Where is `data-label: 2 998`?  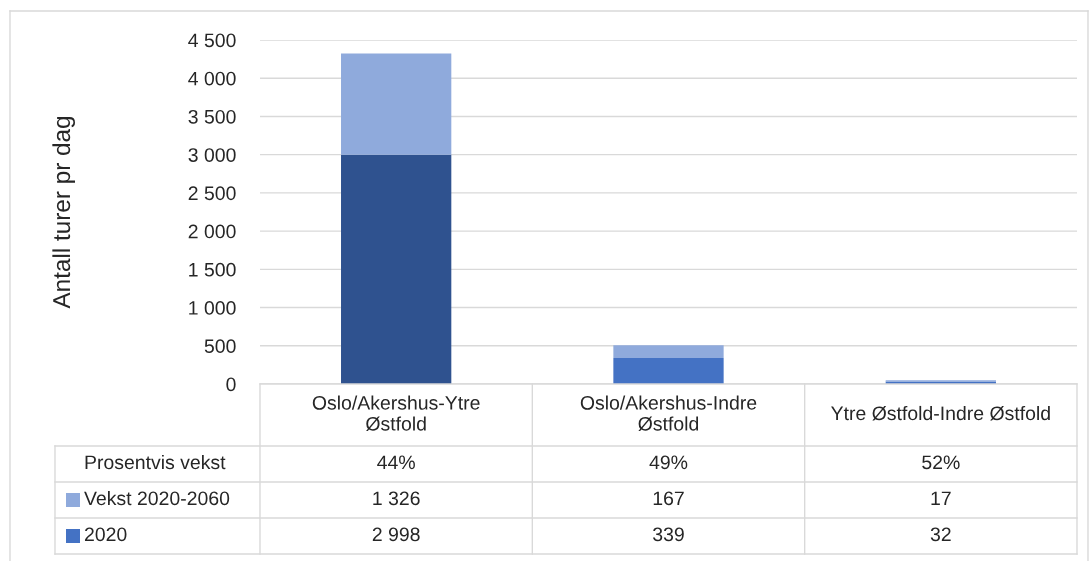
data-label: 2 998 is located at coordinates (396, 534).